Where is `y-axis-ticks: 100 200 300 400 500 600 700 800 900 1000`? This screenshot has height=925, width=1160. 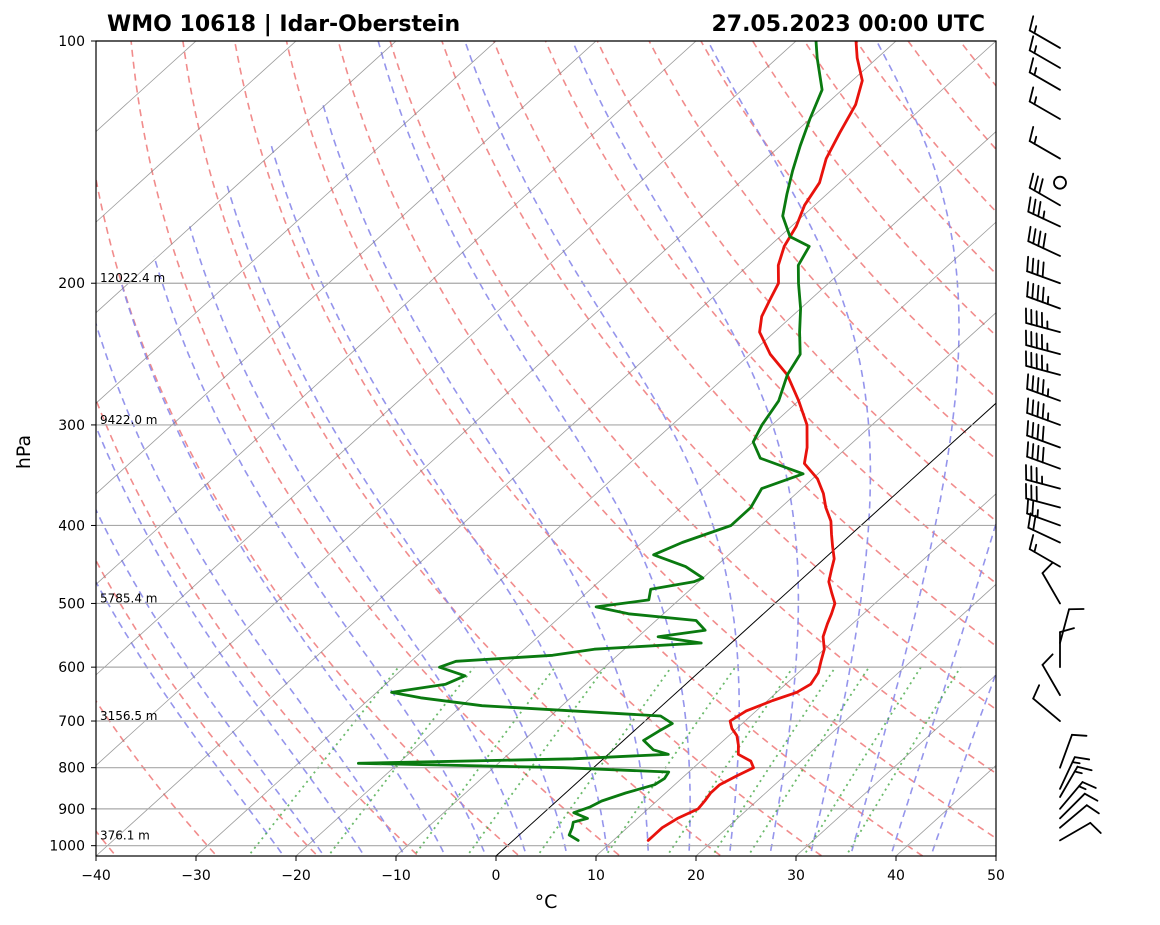
y-axis-ticks: 100 200 300 400 500 600 700 800 900 1000 is located at coordinates (72, 444).